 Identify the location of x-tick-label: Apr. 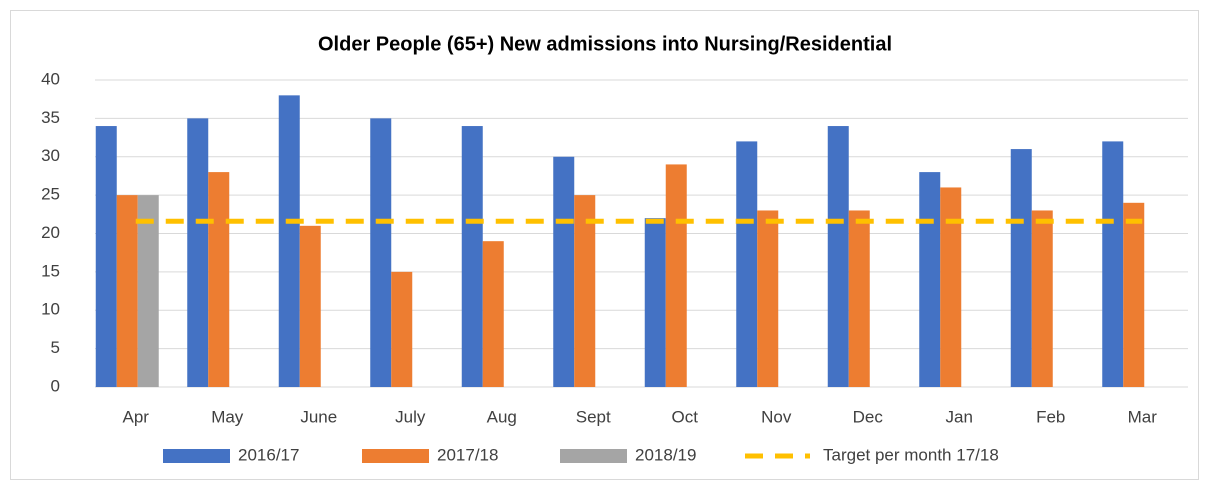
(136, 416).